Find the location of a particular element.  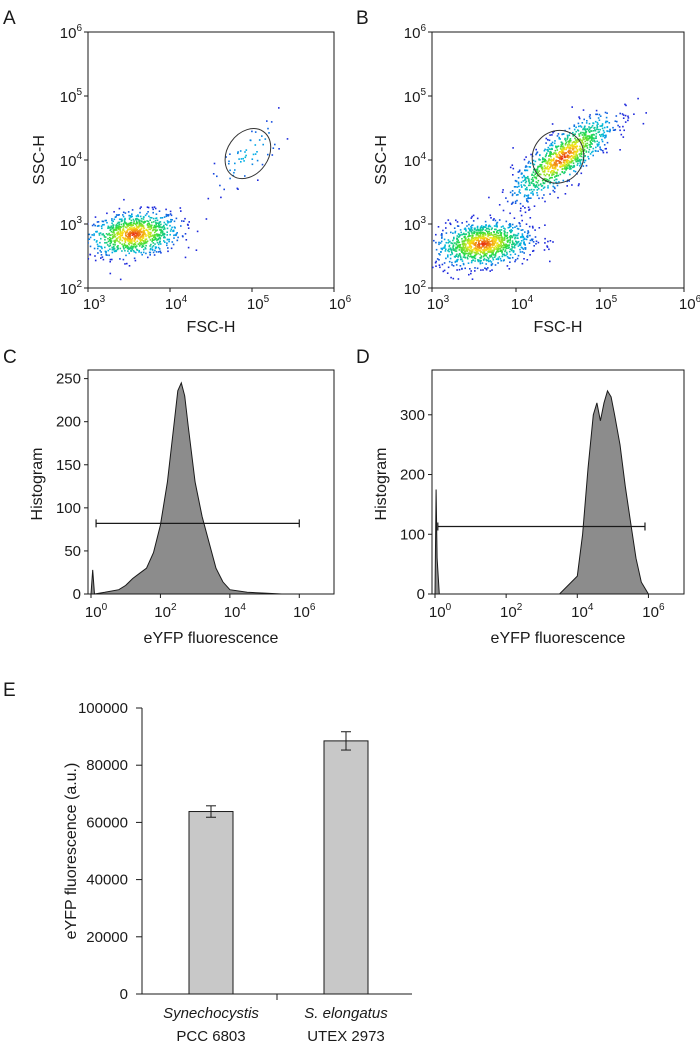

category-strain-pcc6803: PCC 6803 is located at coordinates (210, 1036).